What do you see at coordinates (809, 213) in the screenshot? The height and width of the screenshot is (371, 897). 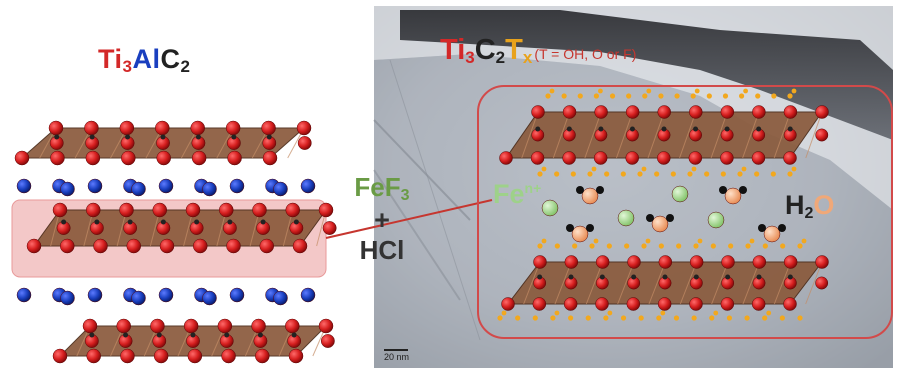 I see `water-sub: 2` at bounding box center [809, 213].